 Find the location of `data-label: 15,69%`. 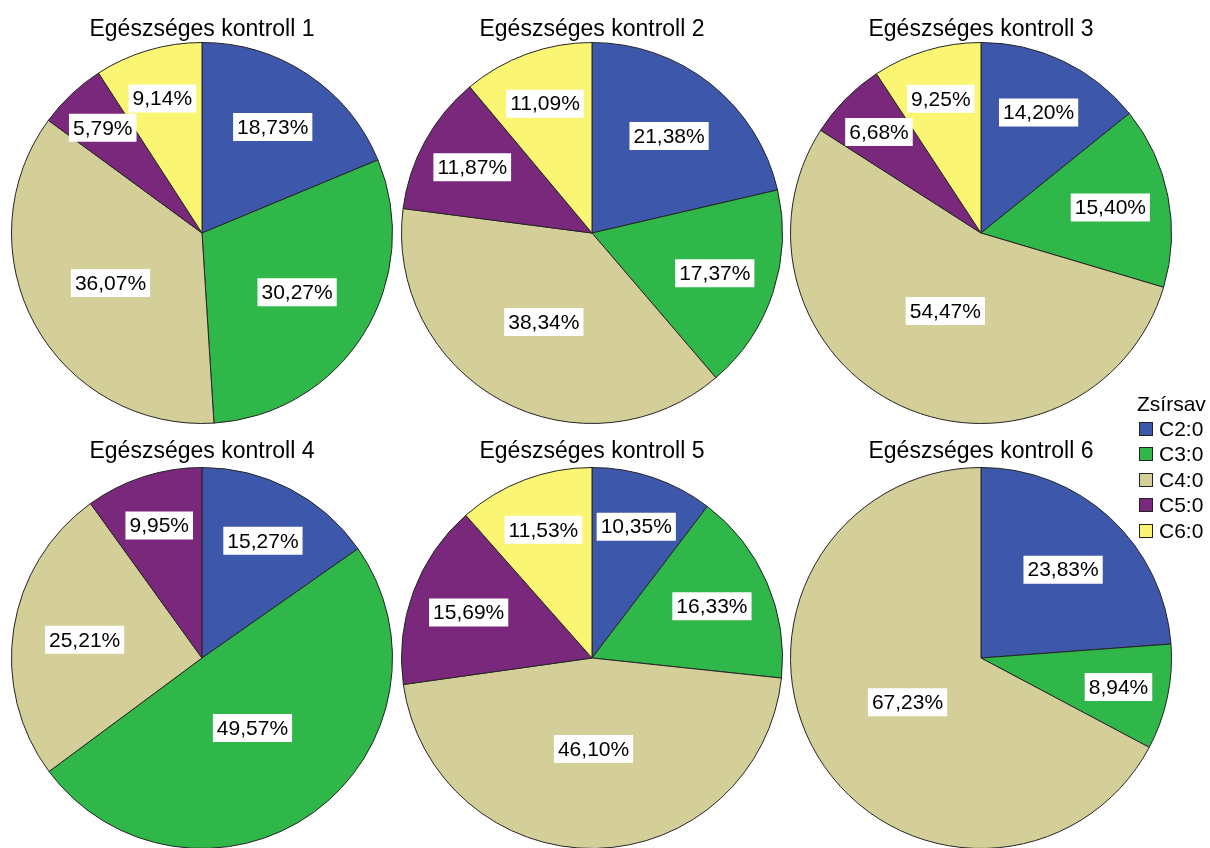

data-label: 15,69% is located at coordinates (469, 612).